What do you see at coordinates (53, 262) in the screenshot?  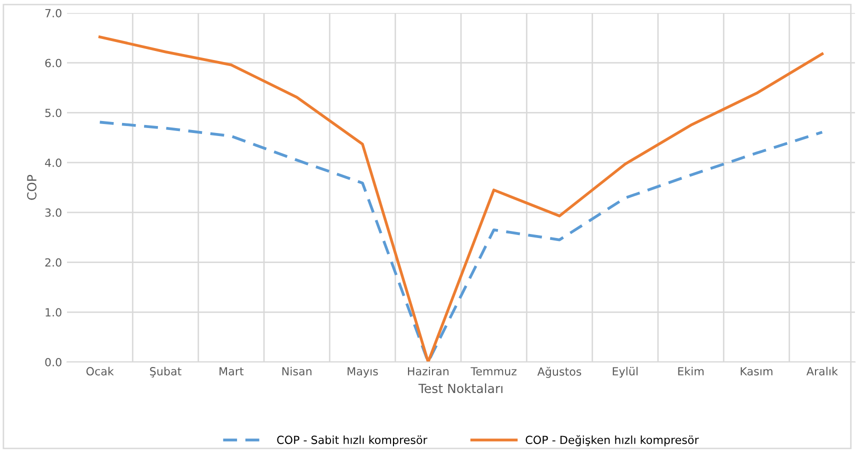 I see `y-tick-label: 2.0` at bounding box center [53, 262].